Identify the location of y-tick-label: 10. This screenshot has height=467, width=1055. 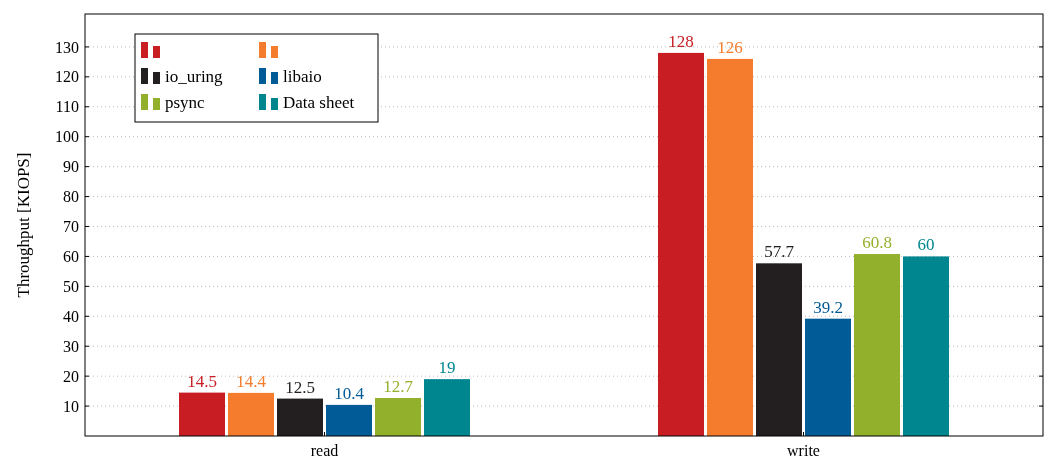
(71, 406).